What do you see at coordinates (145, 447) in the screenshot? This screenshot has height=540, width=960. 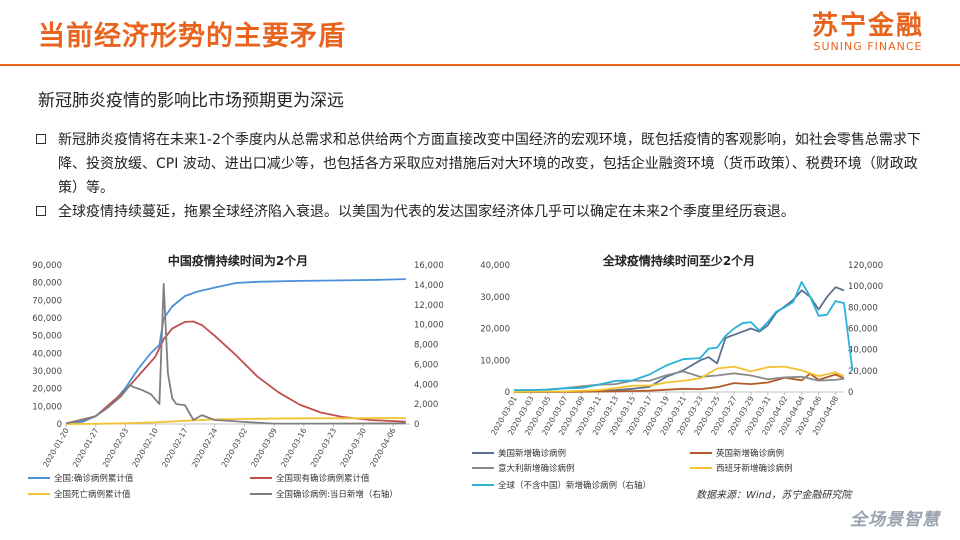 I see `x-tick-label: 2020-02-10` at bounding box center [145, 447].